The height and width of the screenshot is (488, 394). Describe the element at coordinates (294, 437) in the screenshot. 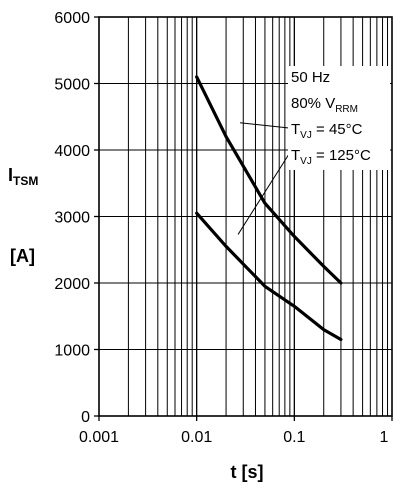

I see `x-tick-label: 0.1` at that location.